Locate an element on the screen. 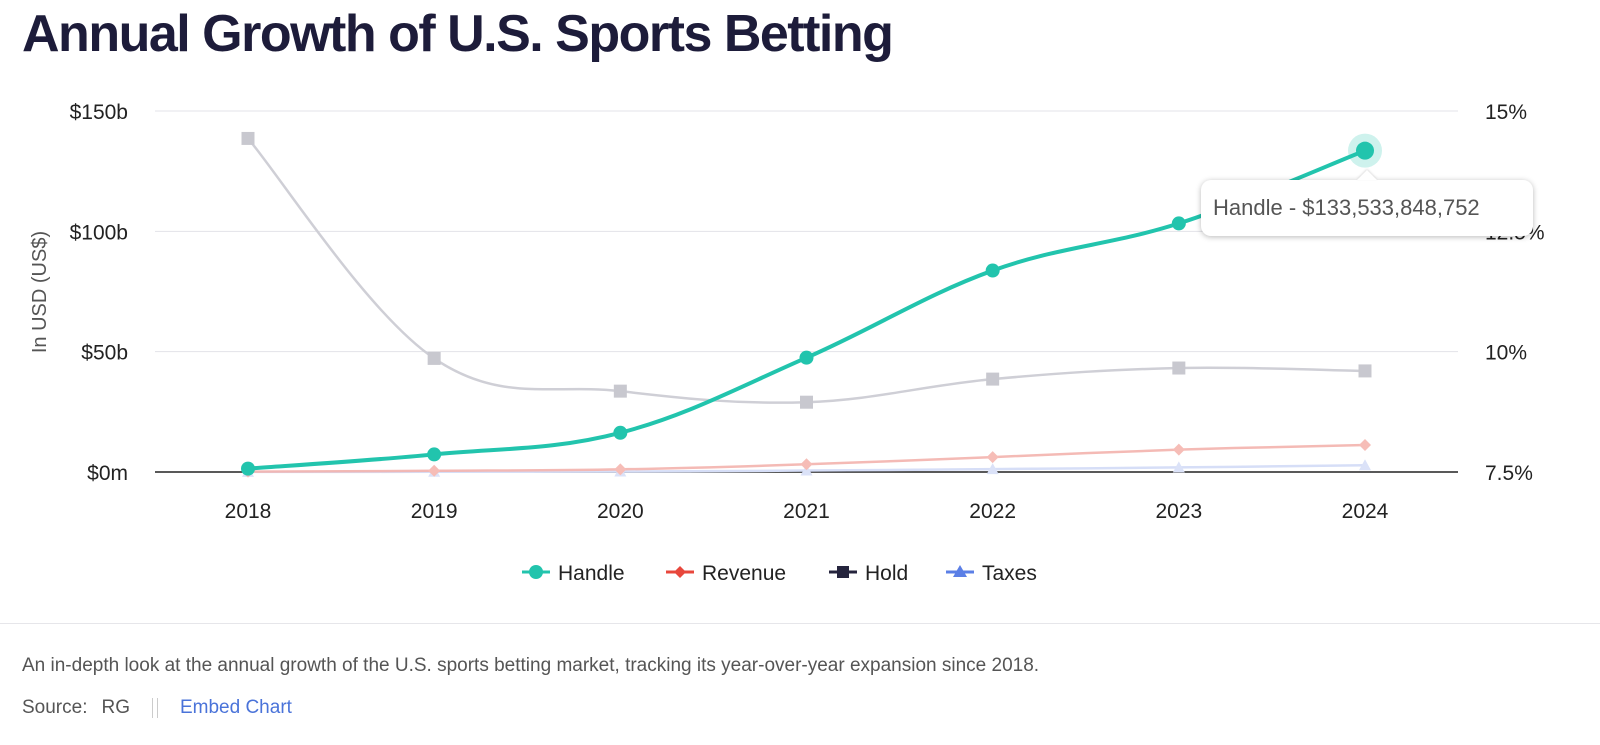 The image size is (1600, 745). legend-label: Handle is located at coordinates (591, 573).